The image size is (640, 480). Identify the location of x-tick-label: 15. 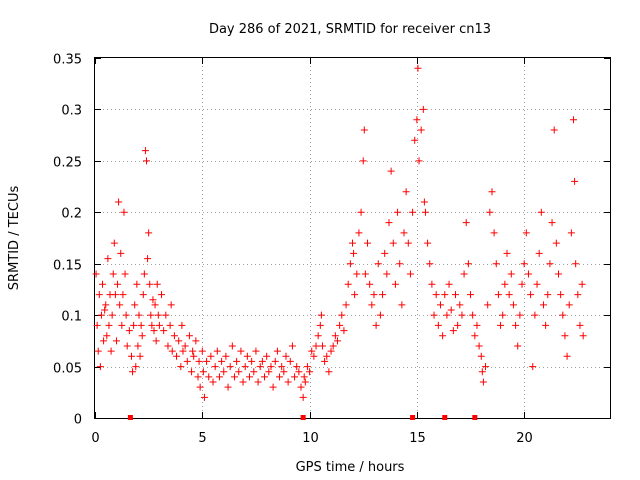
(417, 438).